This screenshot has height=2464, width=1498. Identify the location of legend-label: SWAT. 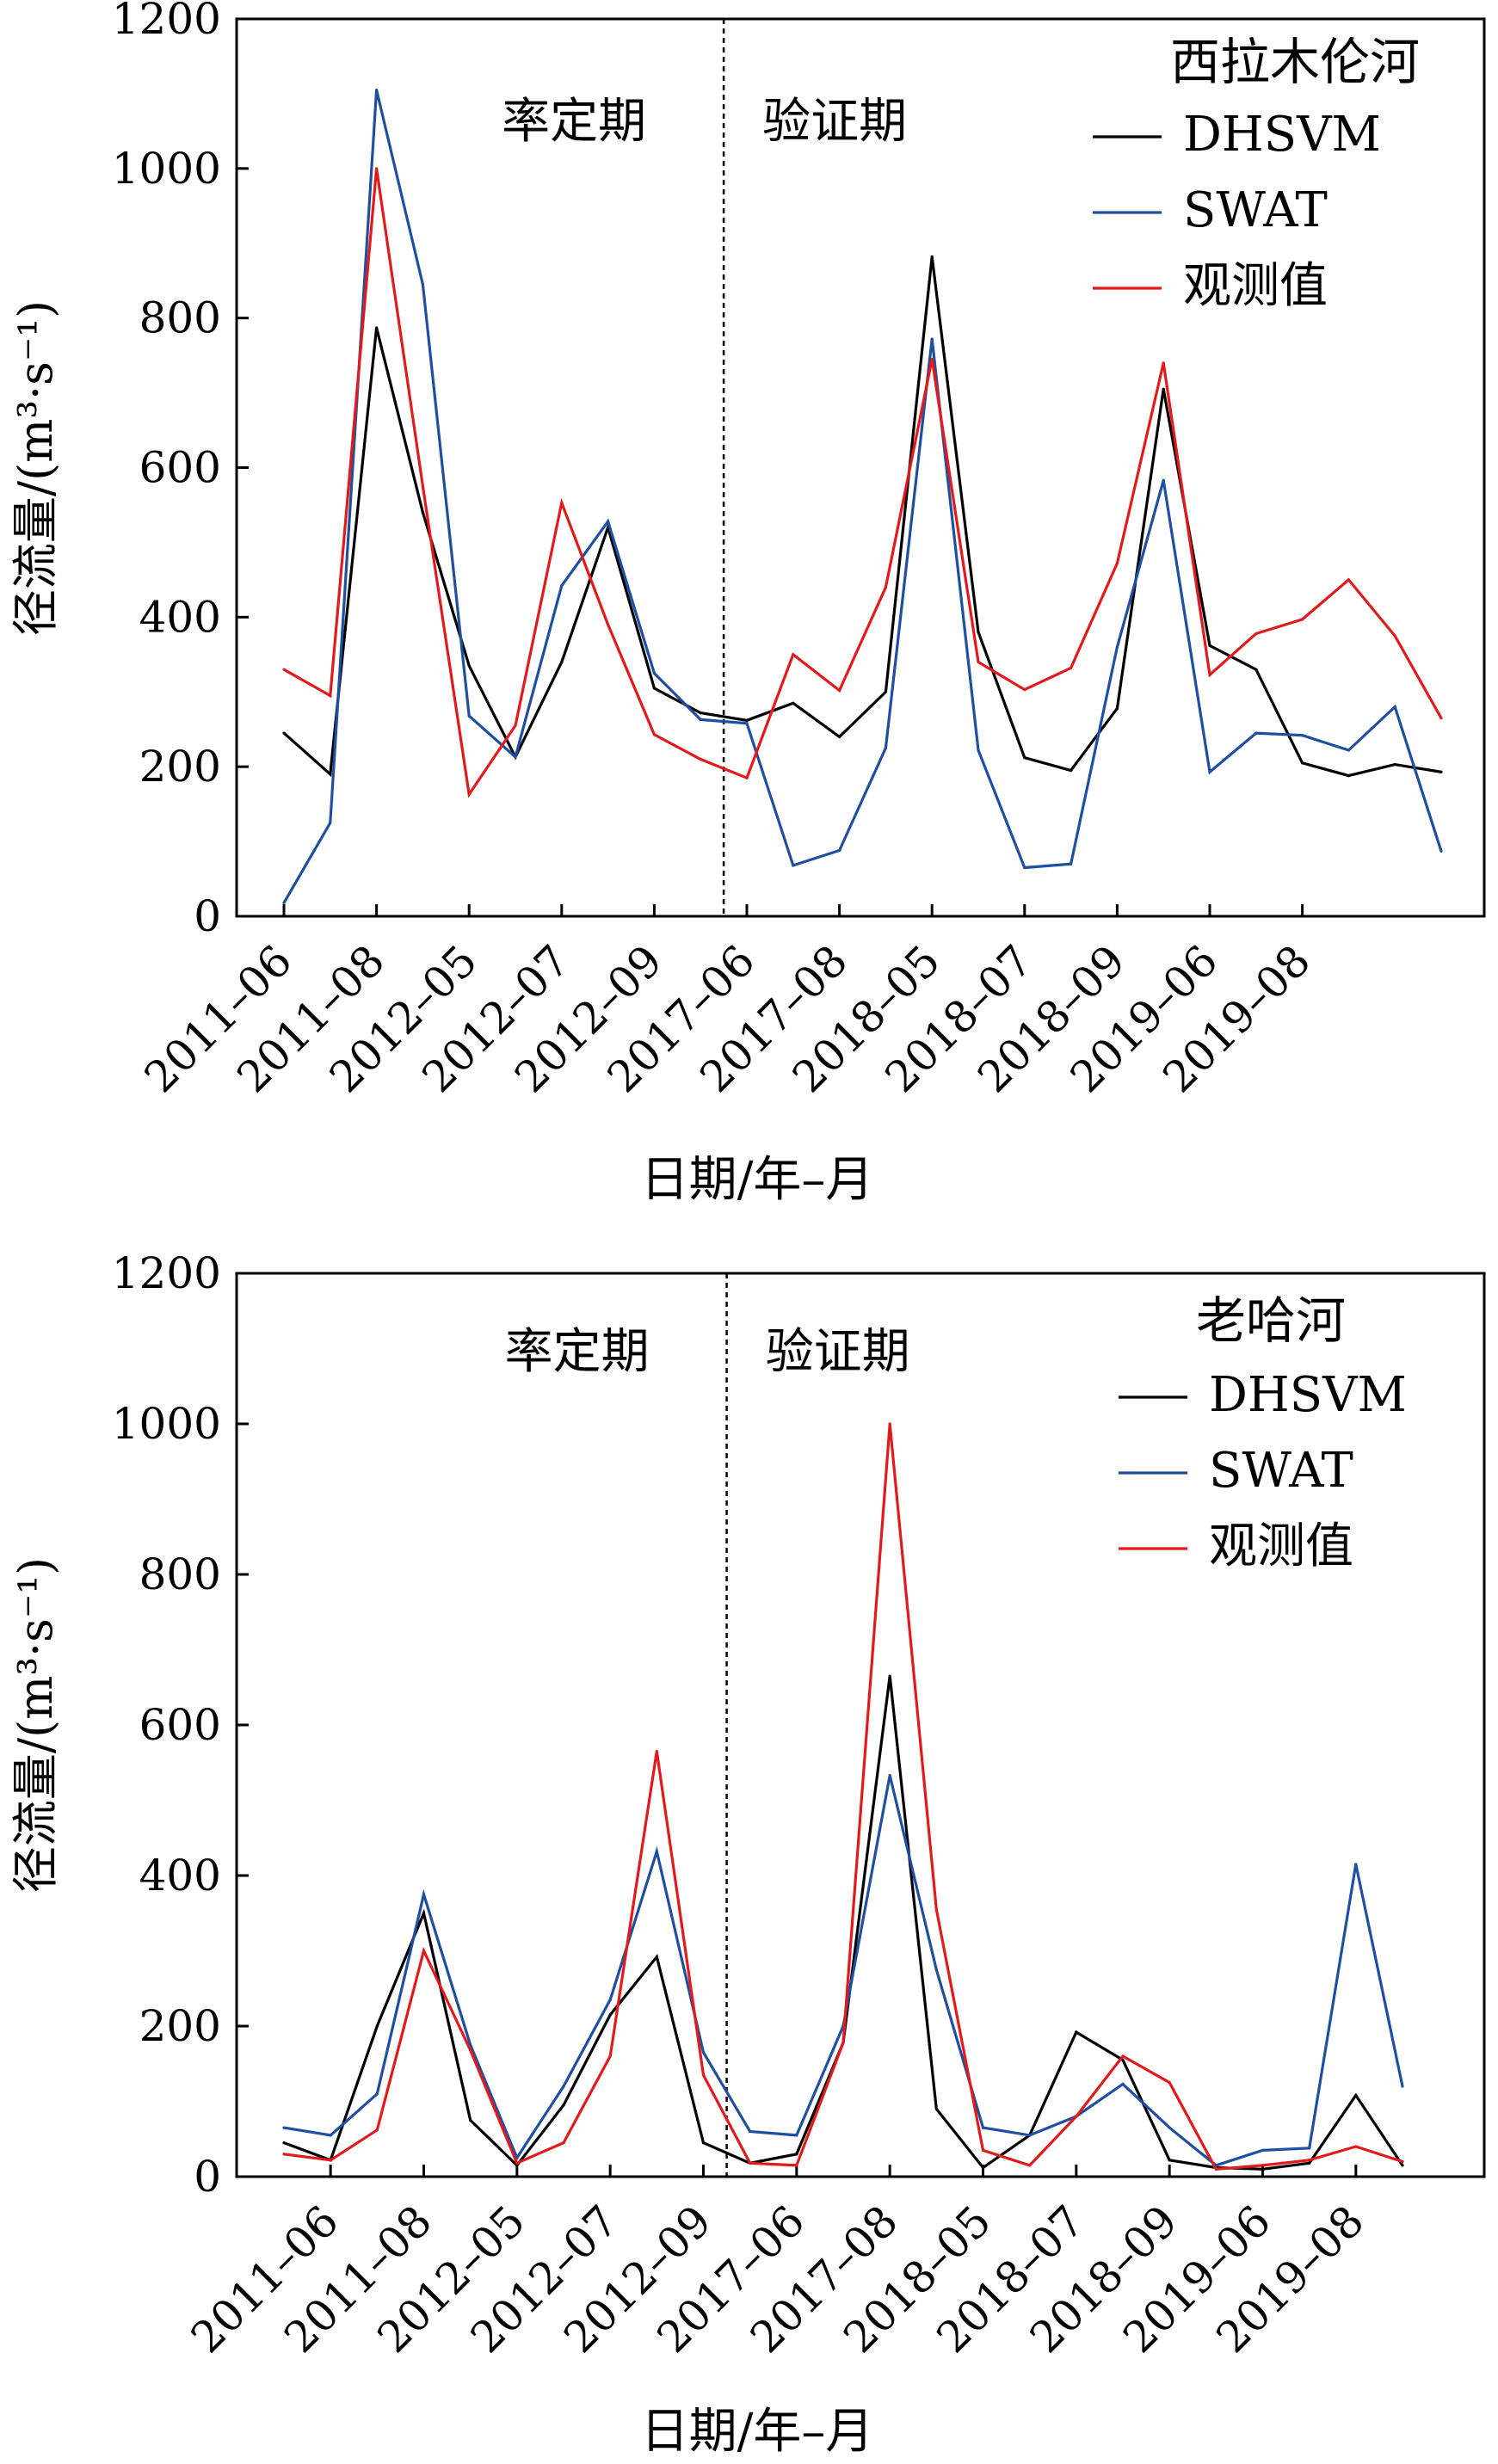
(1281, 1471).